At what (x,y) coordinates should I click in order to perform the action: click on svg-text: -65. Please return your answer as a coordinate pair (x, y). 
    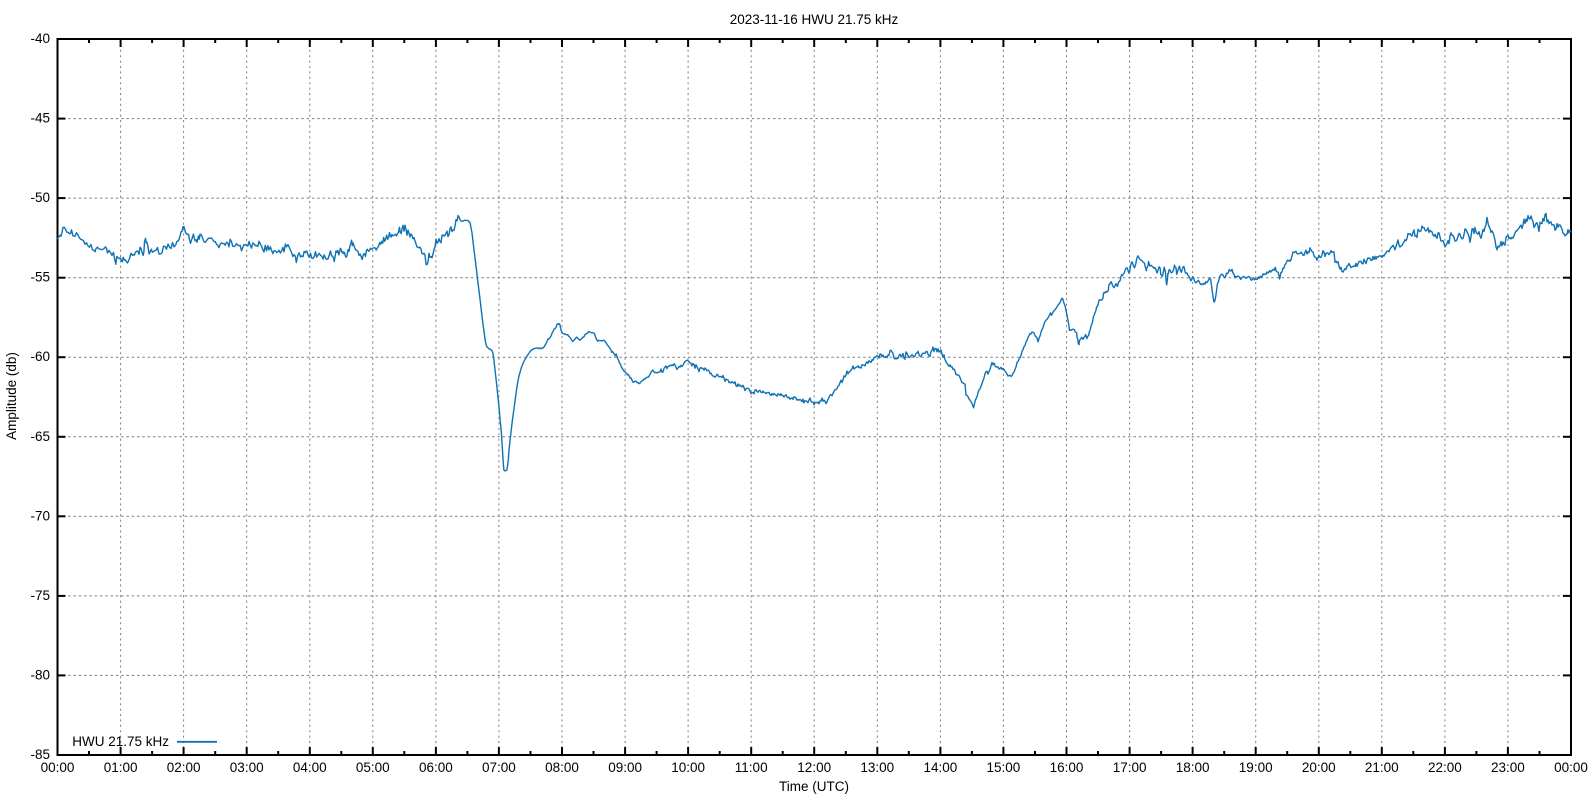
    Looking at the image, I should click on (40, 436).